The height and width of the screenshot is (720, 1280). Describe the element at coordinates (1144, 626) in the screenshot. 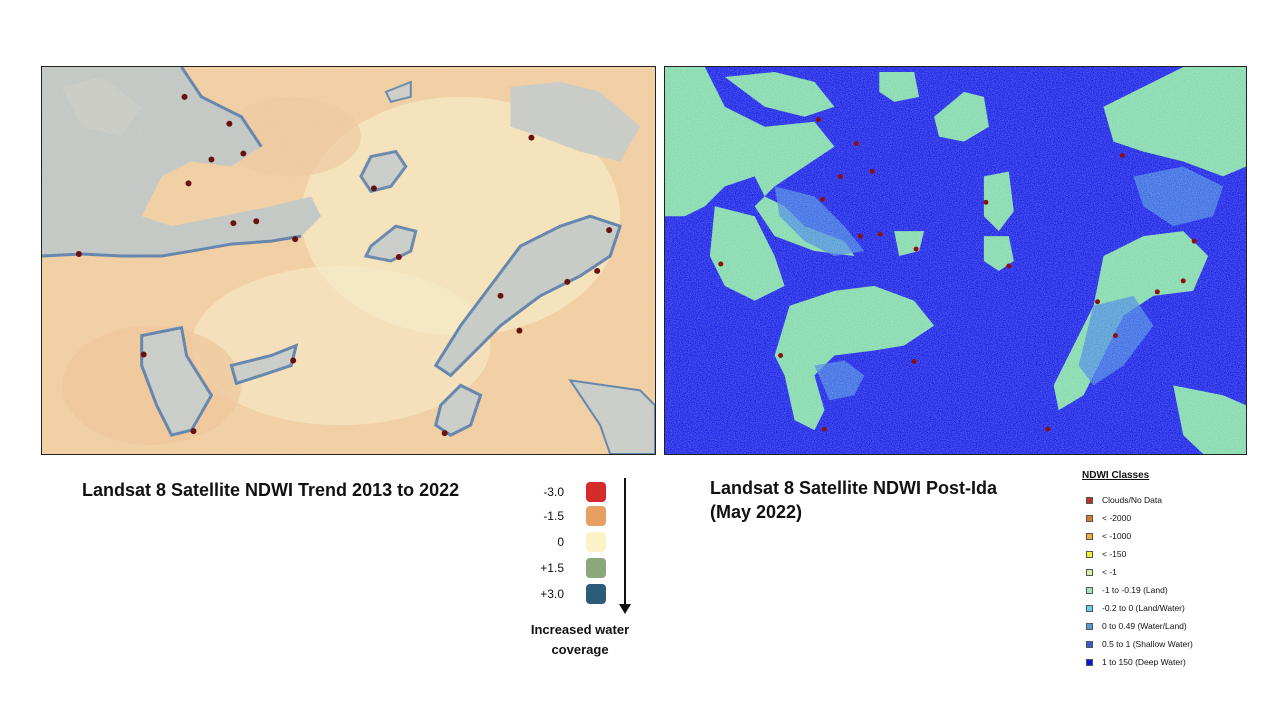

I see `ndwi-legend-label: 0 to 0.49 (Water/Land)` at that location.